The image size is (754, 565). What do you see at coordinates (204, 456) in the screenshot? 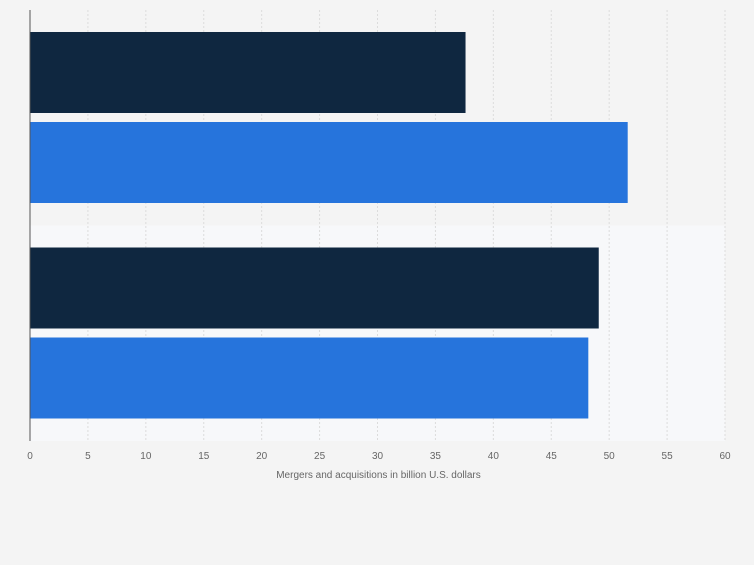
I see `x-tick-label: 15` at bounding box center [204, 456].